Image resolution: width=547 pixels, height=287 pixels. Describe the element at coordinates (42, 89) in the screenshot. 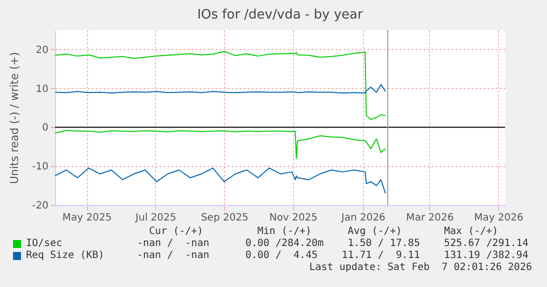

I see `y-tick-label: 10` at that location.